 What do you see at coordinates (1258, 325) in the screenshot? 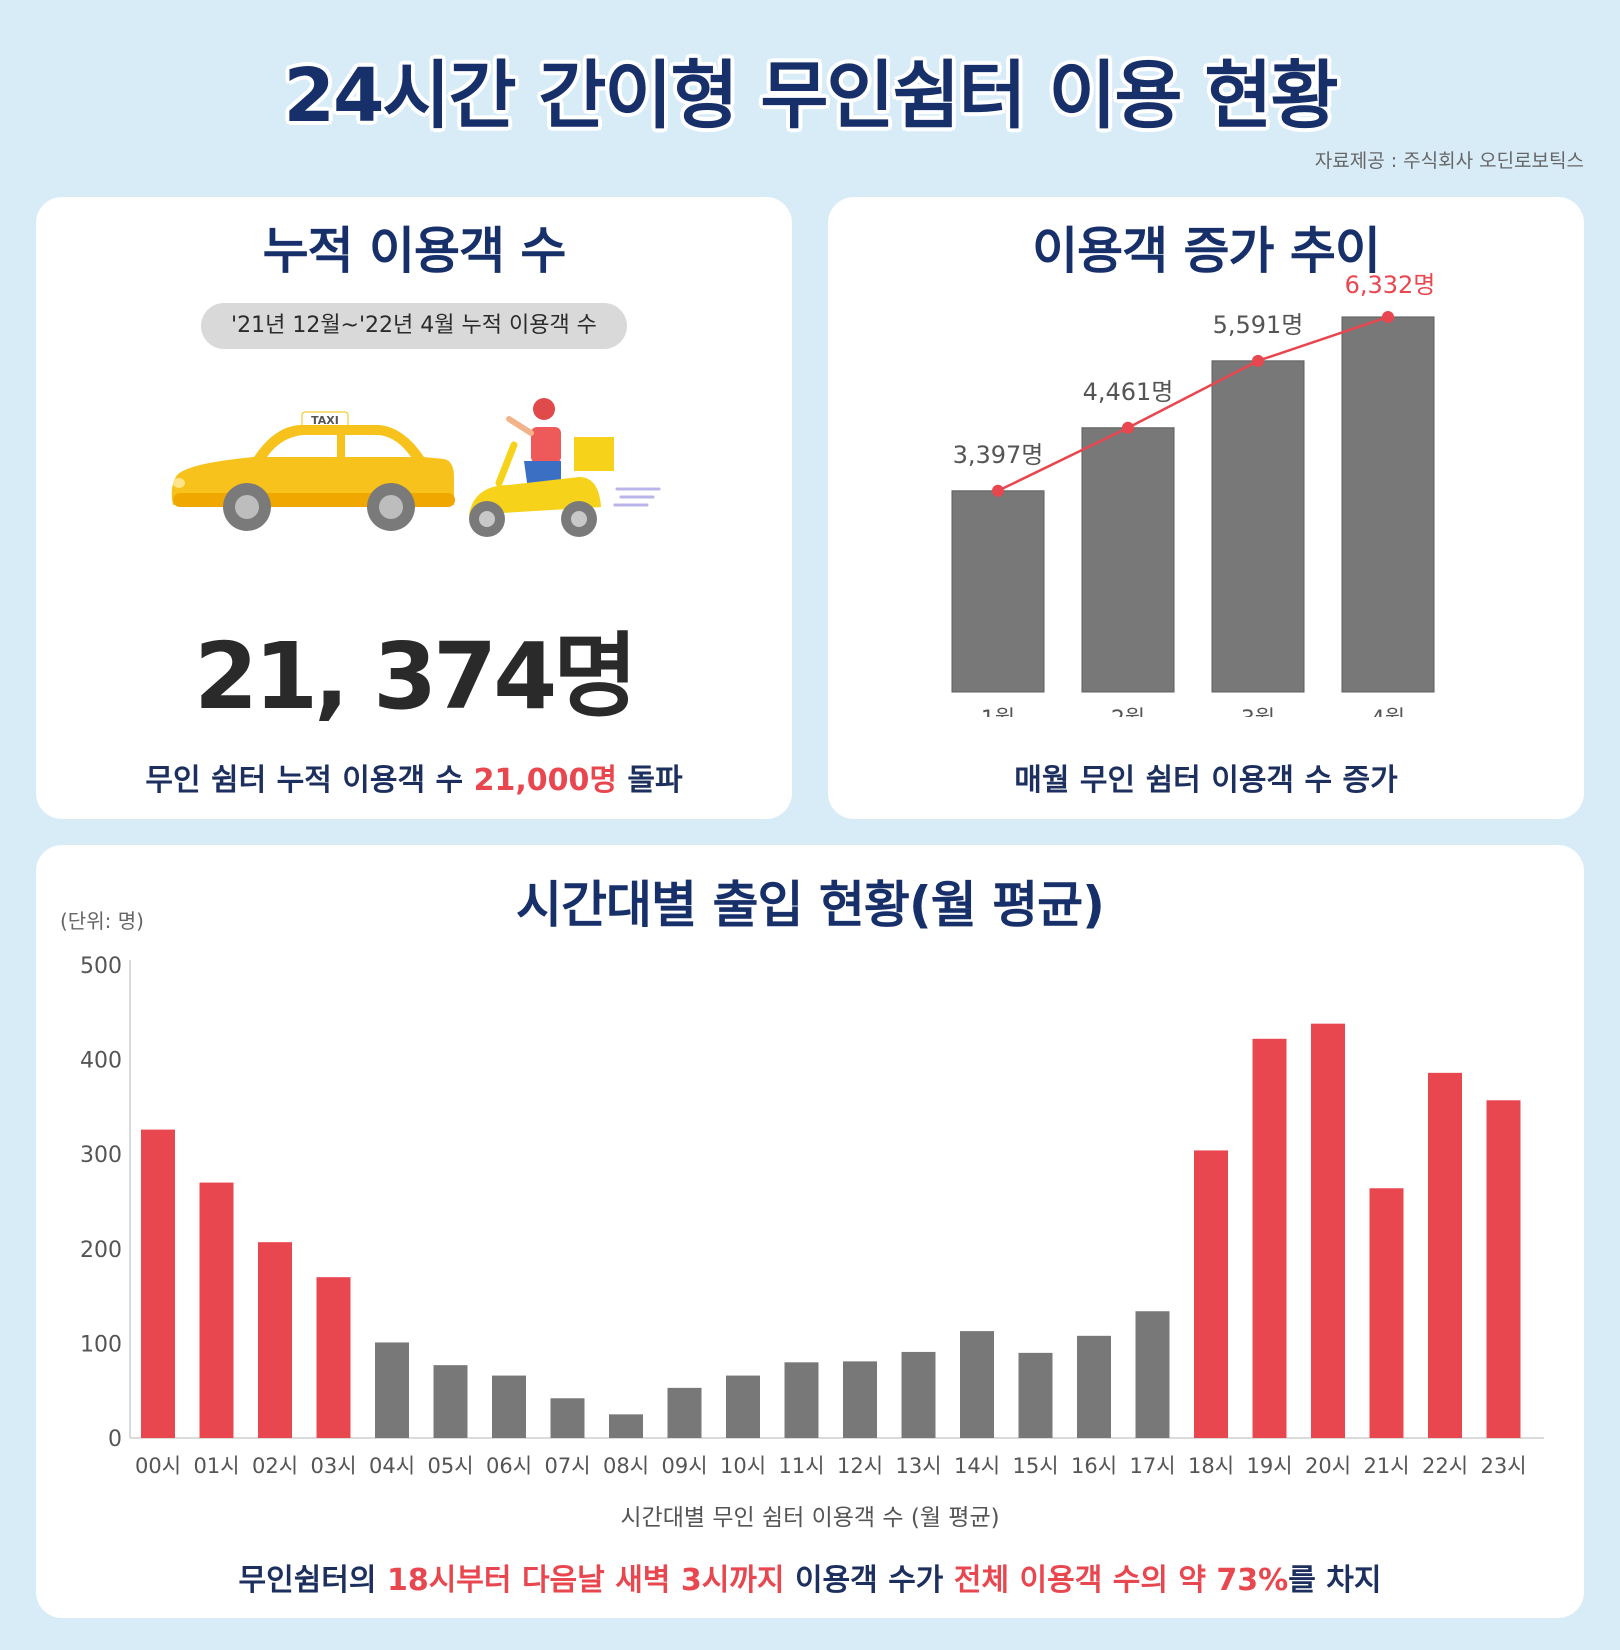
I see `trend-data-label: 5,591명` at bounding box center [1258, 325].